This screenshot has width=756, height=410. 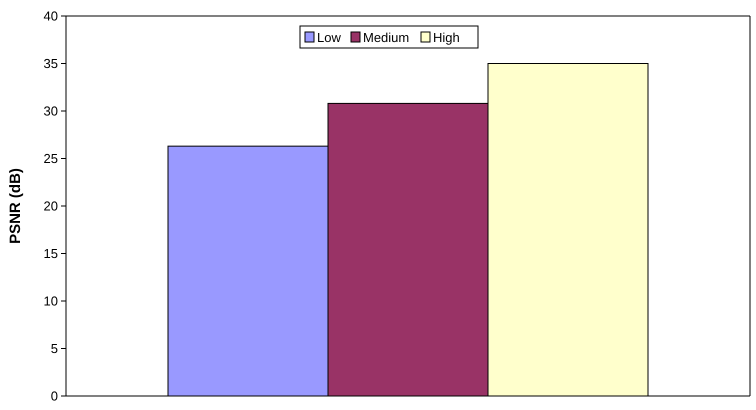 I want to click on y-tick-label: 30, so click(x=51, y=111).